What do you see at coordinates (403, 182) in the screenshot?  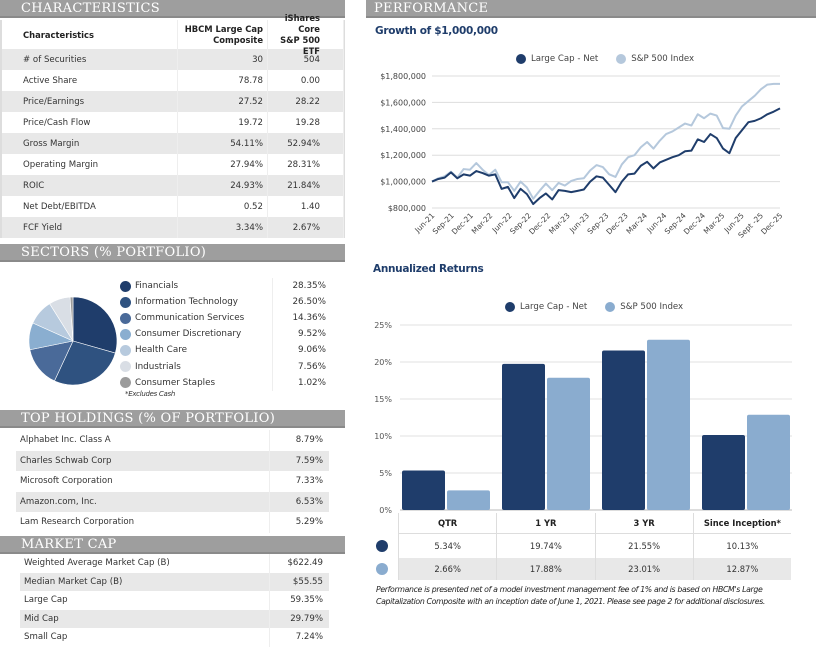 I see `y-tick-label: $1,000,000` at bounding box center [403, 182].